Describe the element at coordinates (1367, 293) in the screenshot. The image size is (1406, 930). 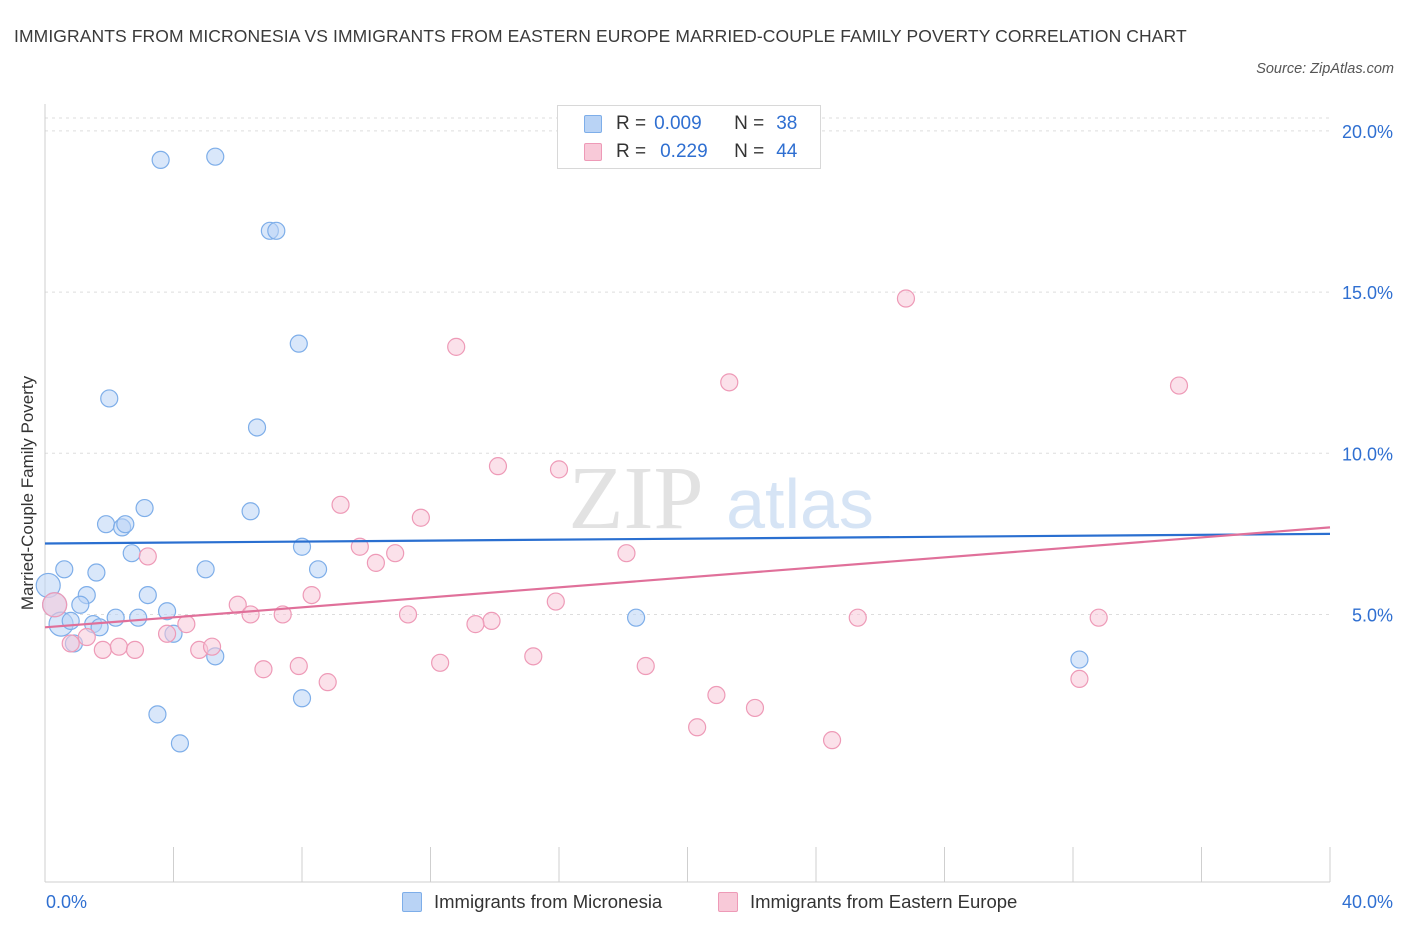
I see `y-tick-label: 15.0%` at that location.